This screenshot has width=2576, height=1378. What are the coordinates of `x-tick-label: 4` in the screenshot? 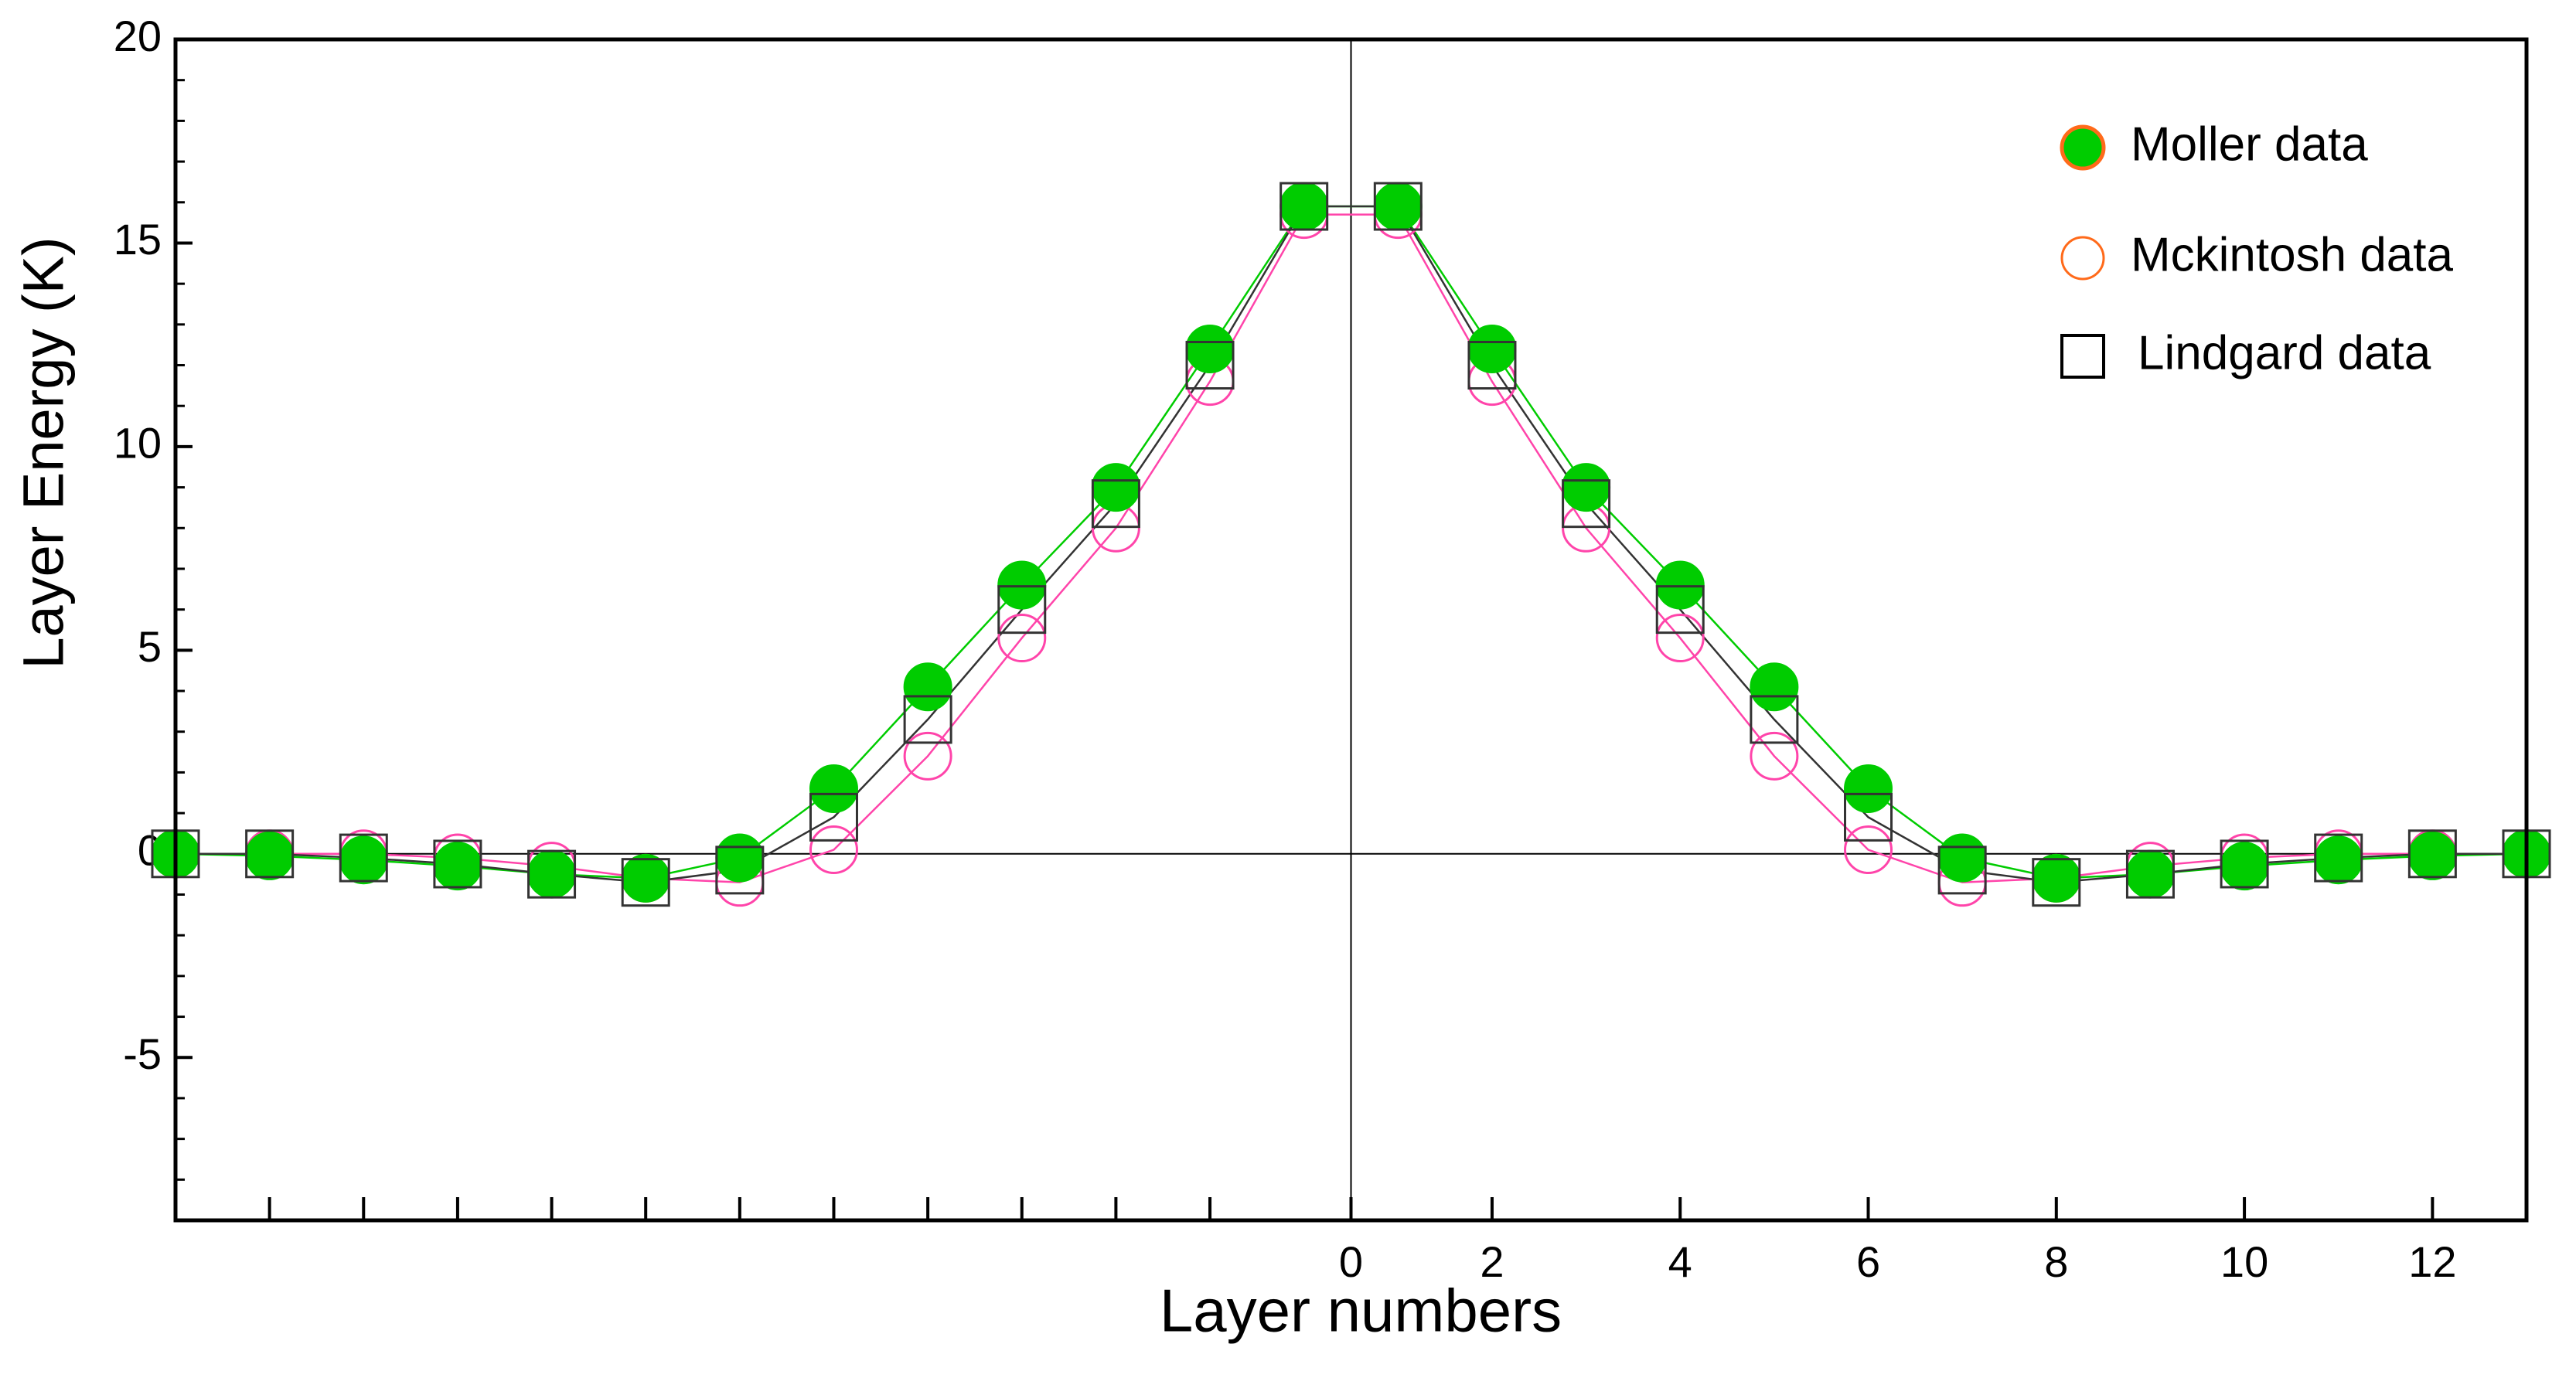 It's located at (1680, 1261).